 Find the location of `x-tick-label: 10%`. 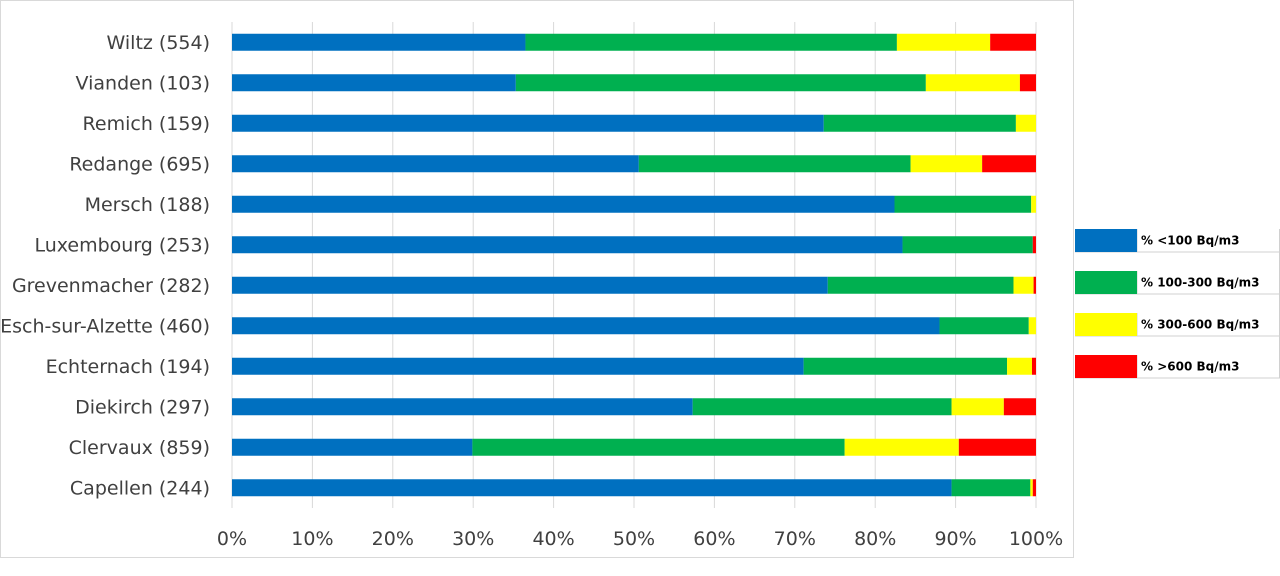

x-tick-label: 10% is located at coordinates (312, 539).